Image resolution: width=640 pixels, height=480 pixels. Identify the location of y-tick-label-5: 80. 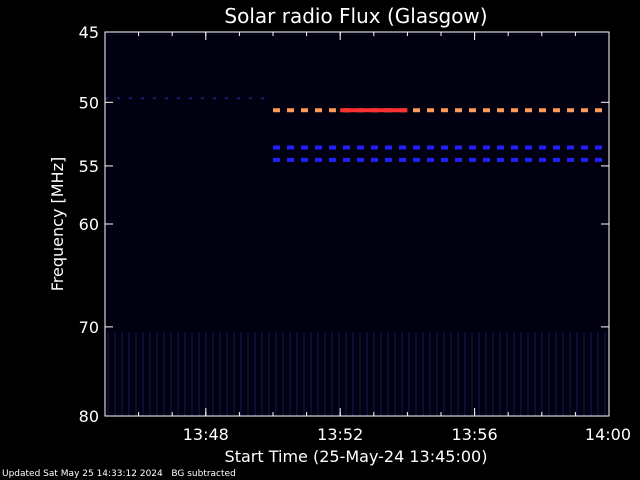
(89, 416).